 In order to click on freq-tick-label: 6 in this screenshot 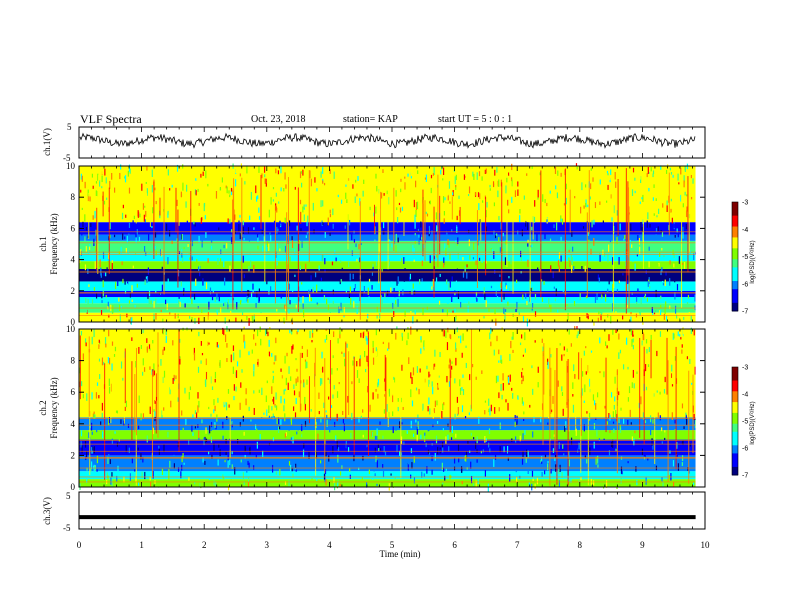, I will do `click(73, 392)`.